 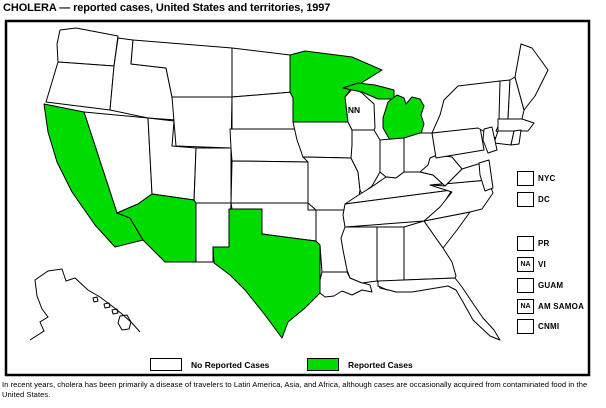 I want to click on state-wy, so click(x=202, y=122).